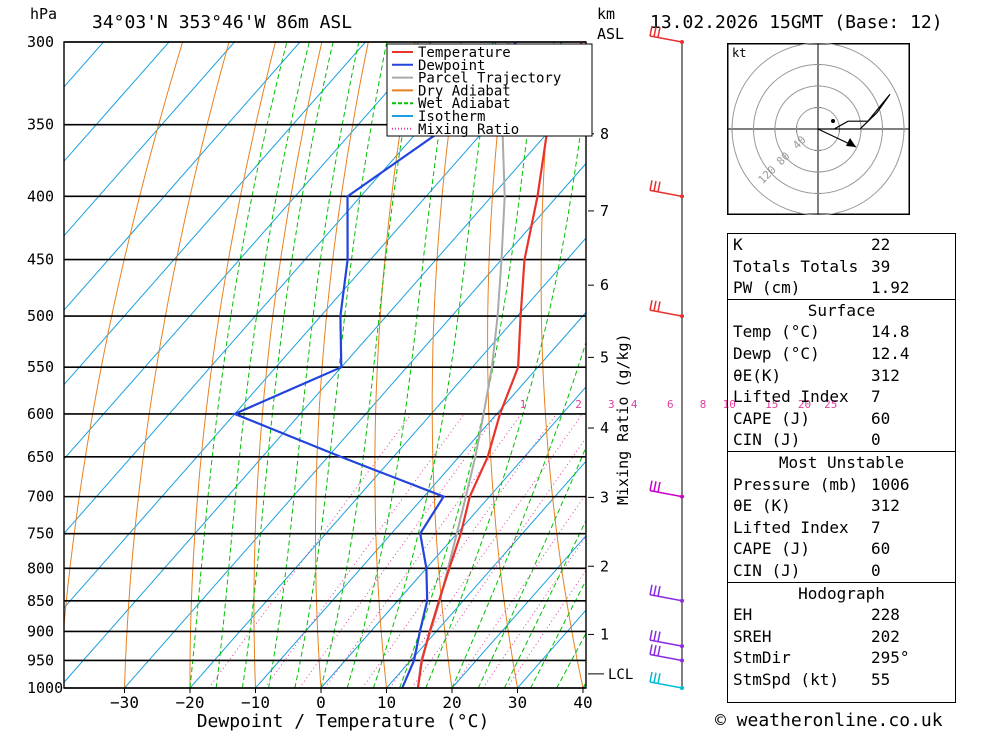 The height and width of the screenshot is (733, 1000). What do you see at coordinates (464, 91) in the screenshot?
I see `legend-label: Dry Adiabat` at bounding box center [464, 91].